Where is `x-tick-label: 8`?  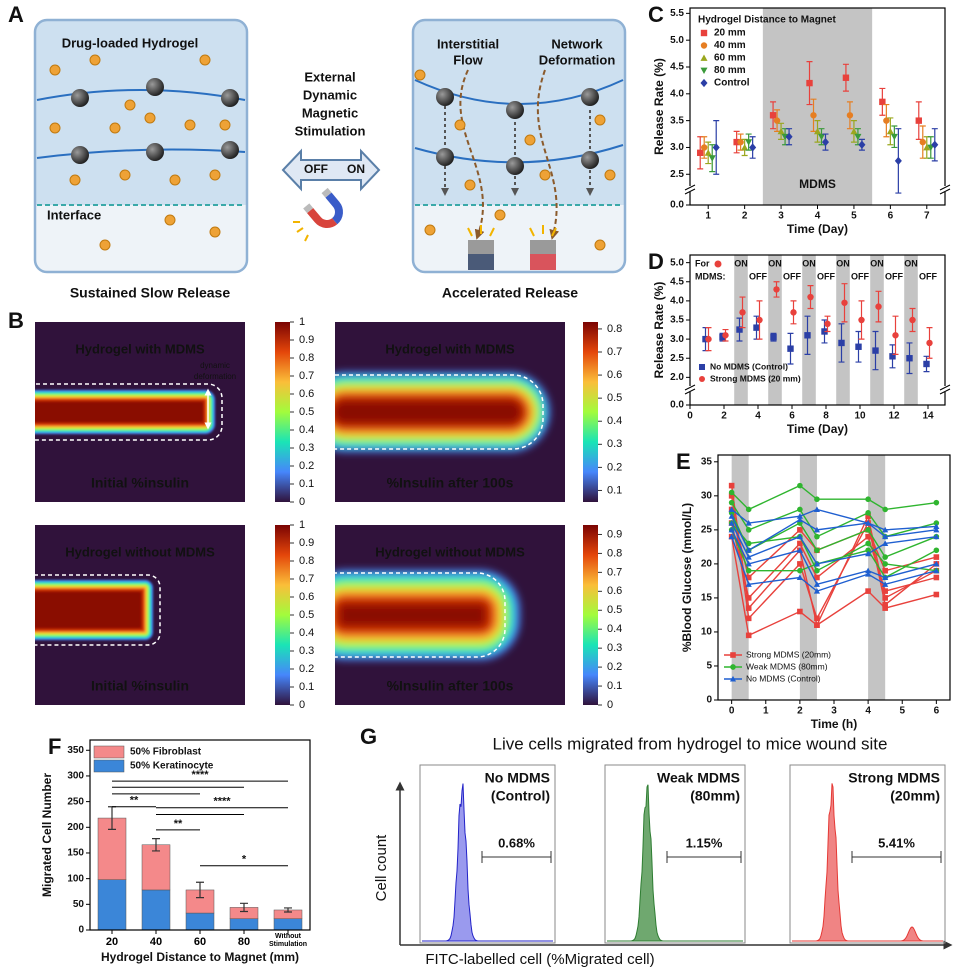
x-tick-label: 8 is located at coordinates (826, 416).